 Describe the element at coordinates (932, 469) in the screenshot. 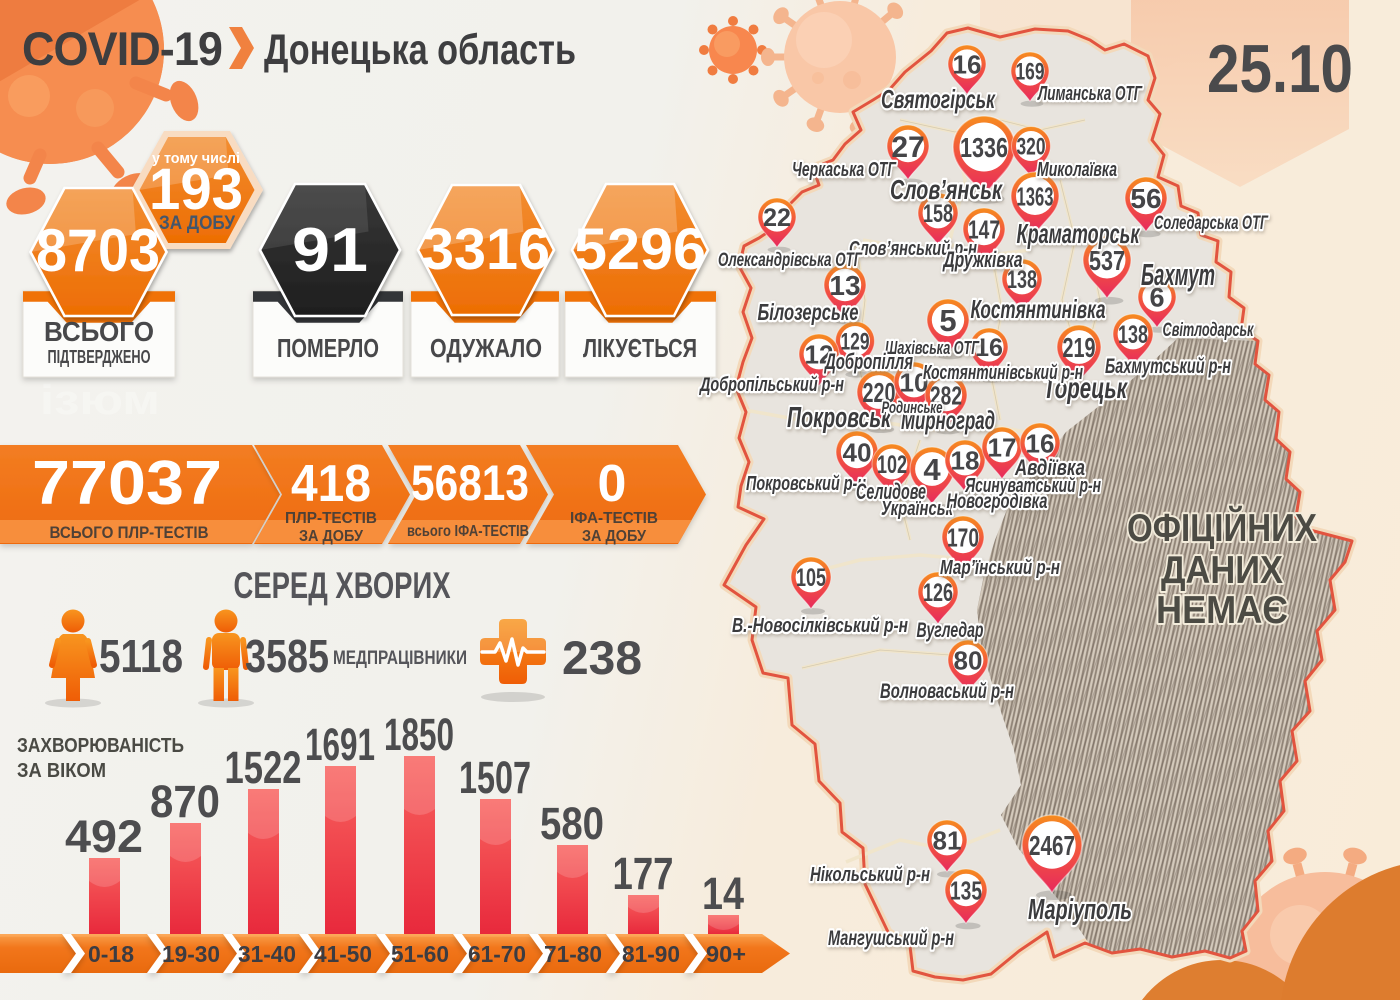

I see `svg-text: 4` at that location.